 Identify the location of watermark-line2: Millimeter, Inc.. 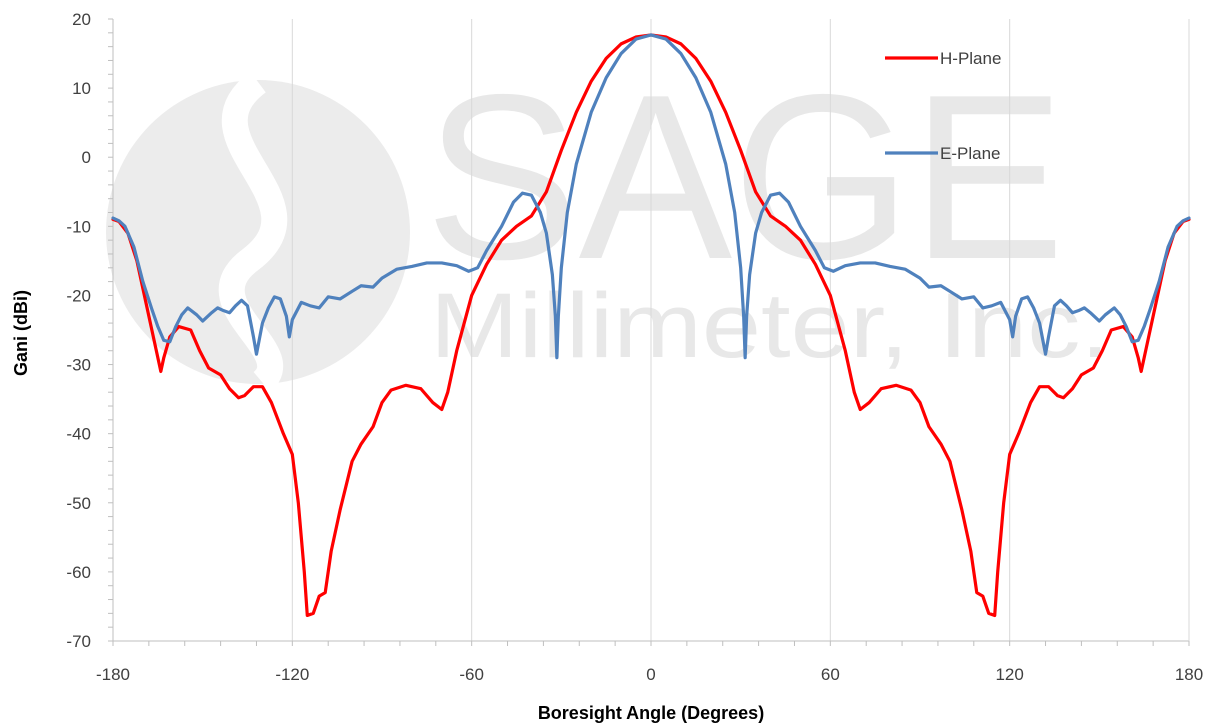
(770, 326).